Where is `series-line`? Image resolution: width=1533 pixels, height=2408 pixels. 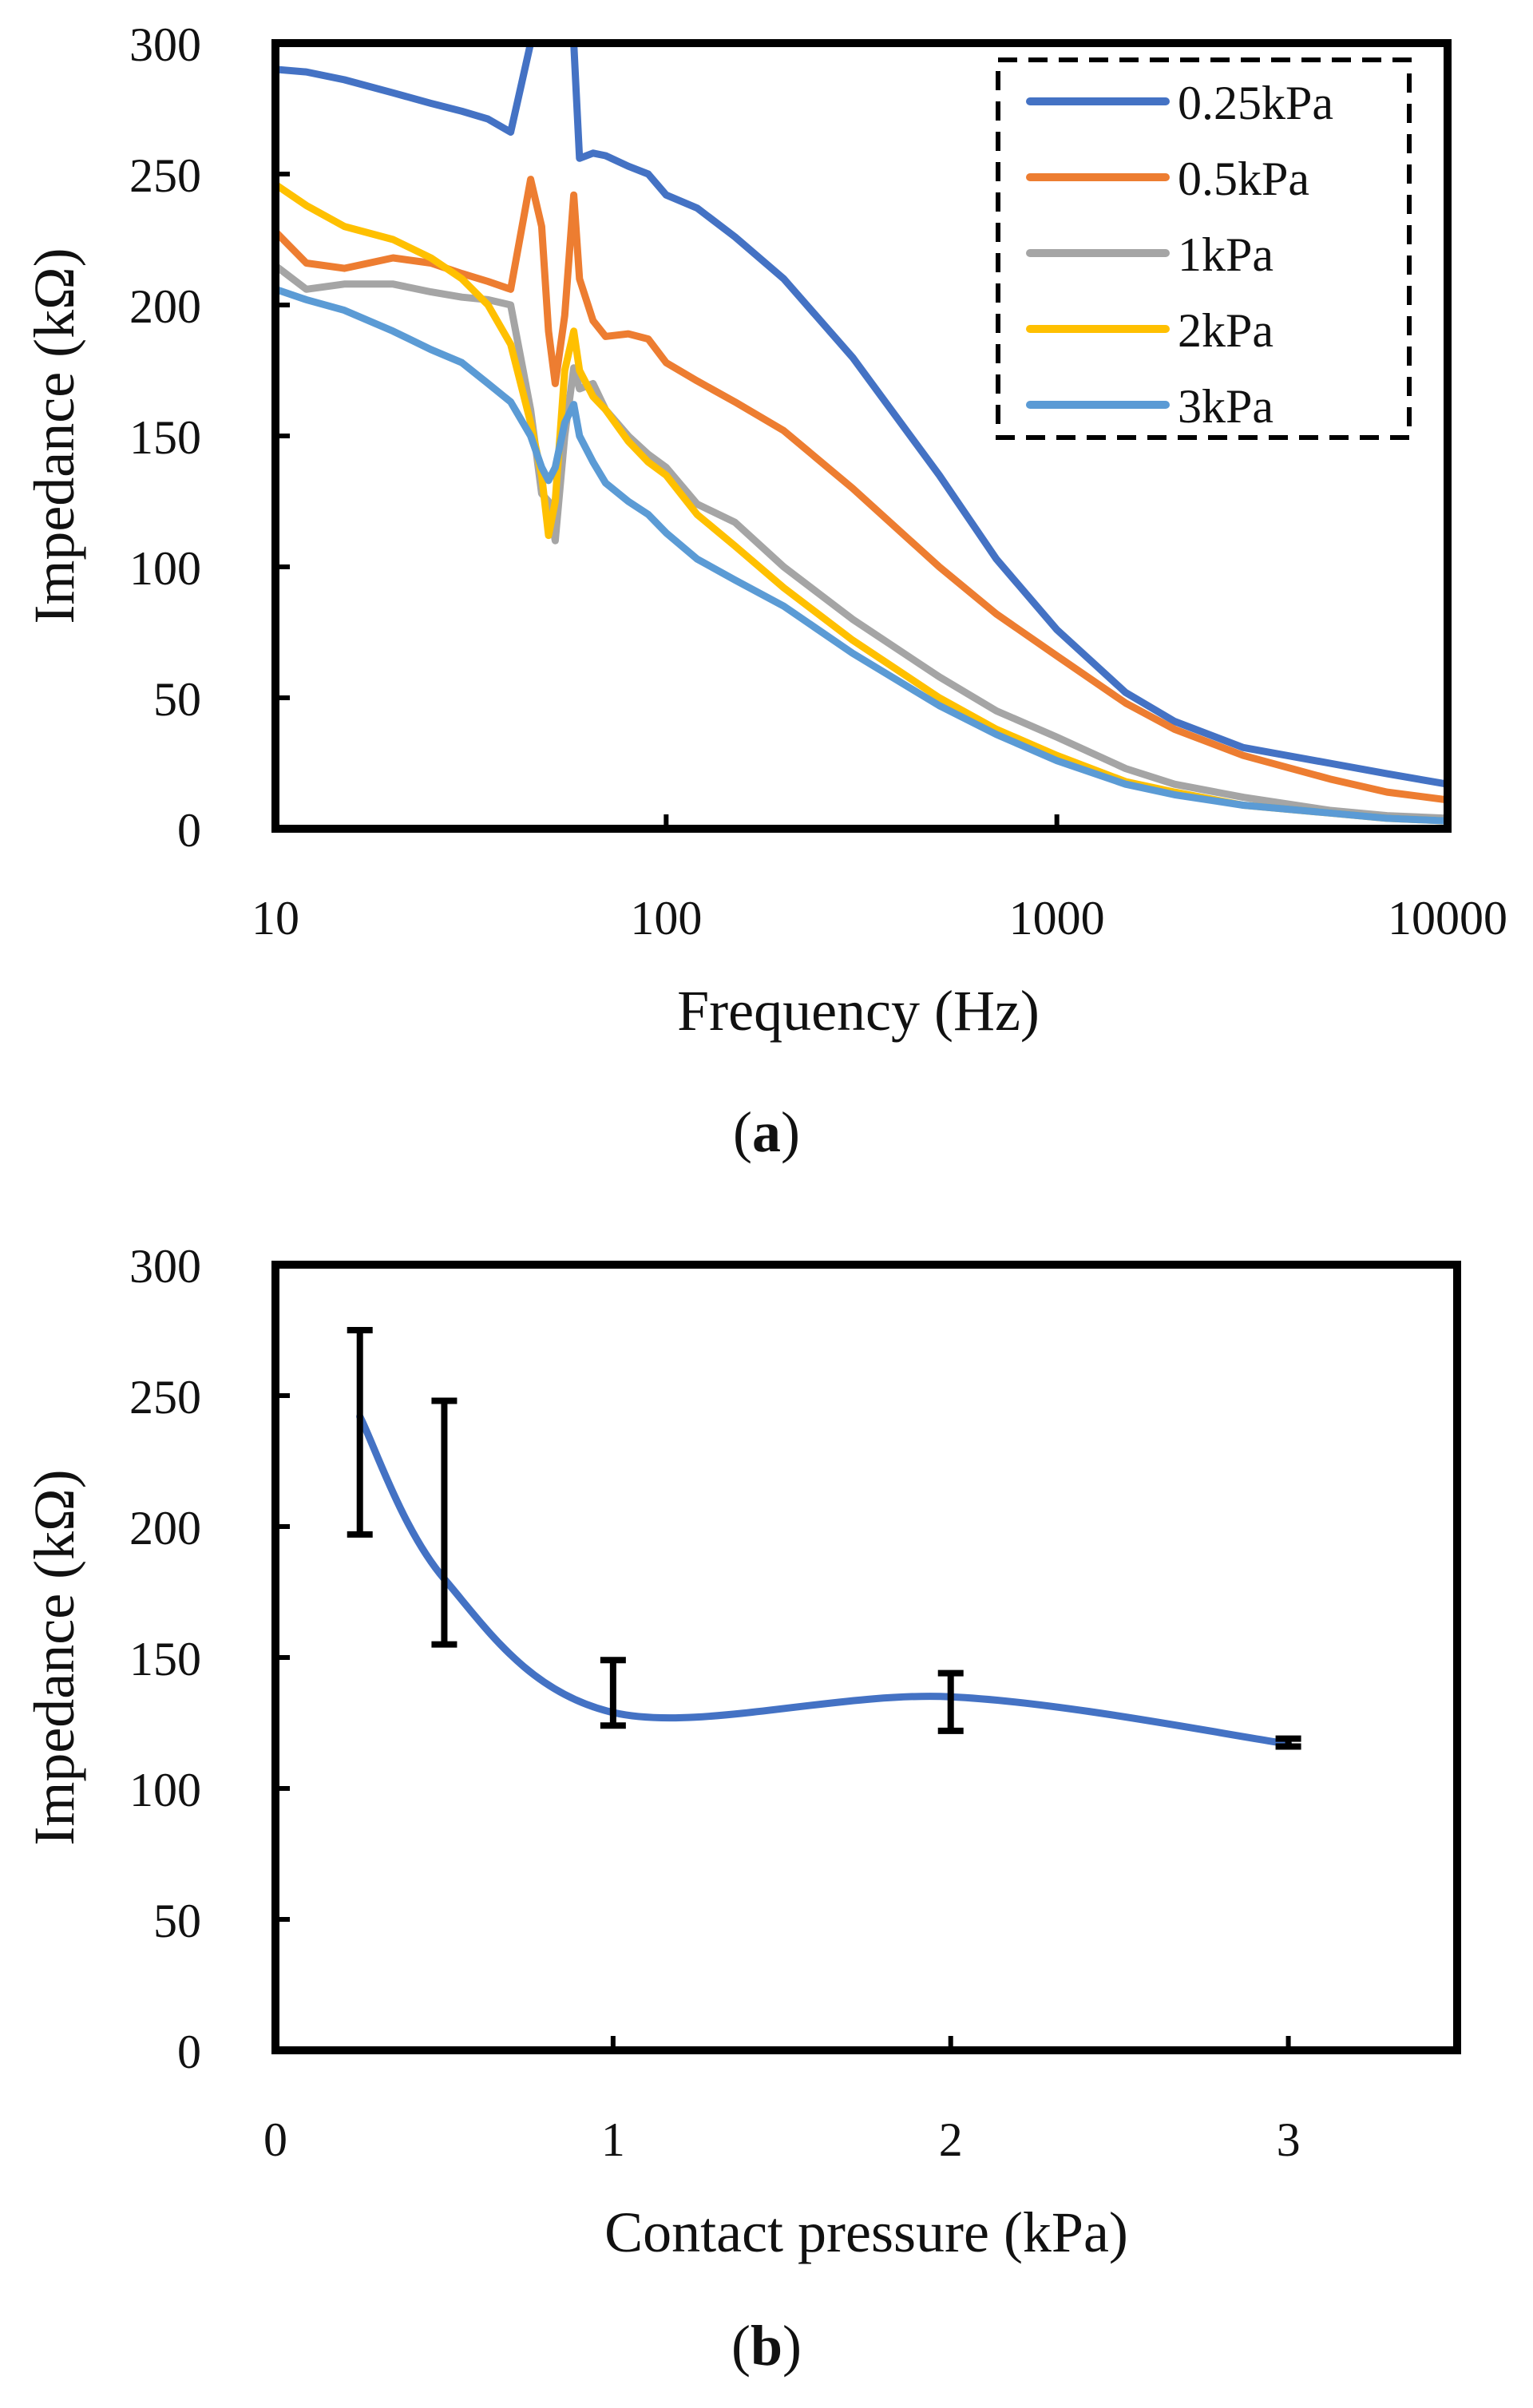 series-line is located at coordinates (824, 1580).